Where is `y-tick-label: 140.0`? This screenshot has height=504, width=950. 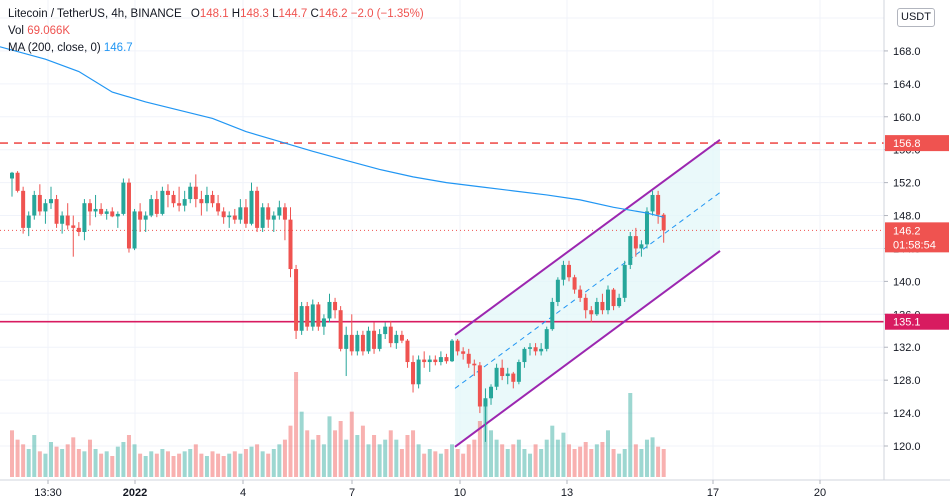
y-tick-label: 140.0 is located at coordinates (907, 282).